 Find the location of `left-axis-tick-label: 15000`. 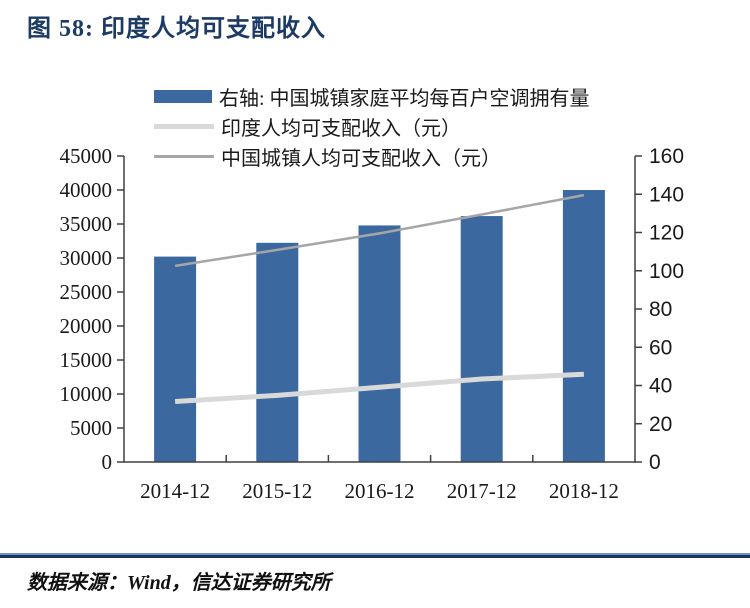

left-axis-tick-label: 15000 is located at coordinates (86, 360).